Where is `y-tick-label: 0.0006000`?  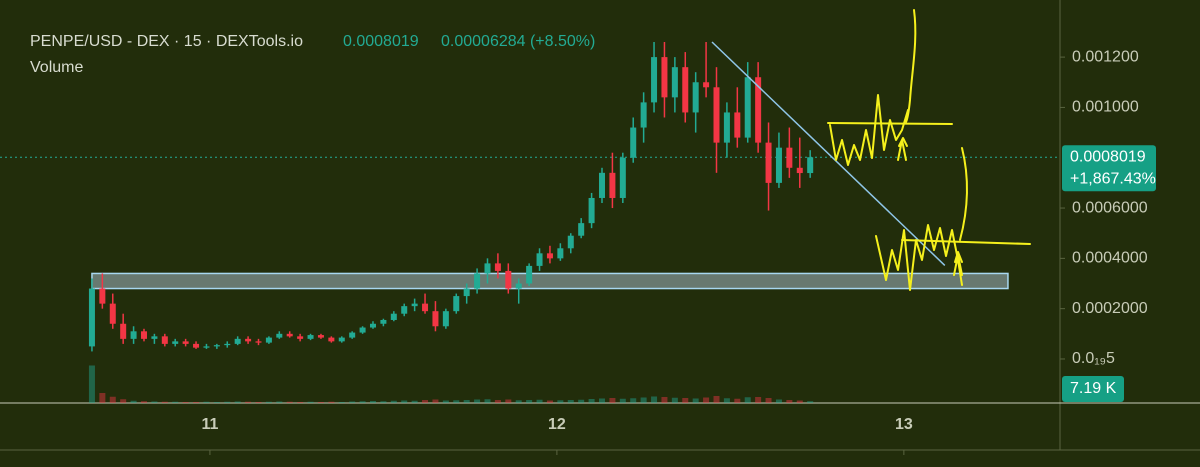 y-tick-label: 0.0006000 is located at coordinates (1110, 207).